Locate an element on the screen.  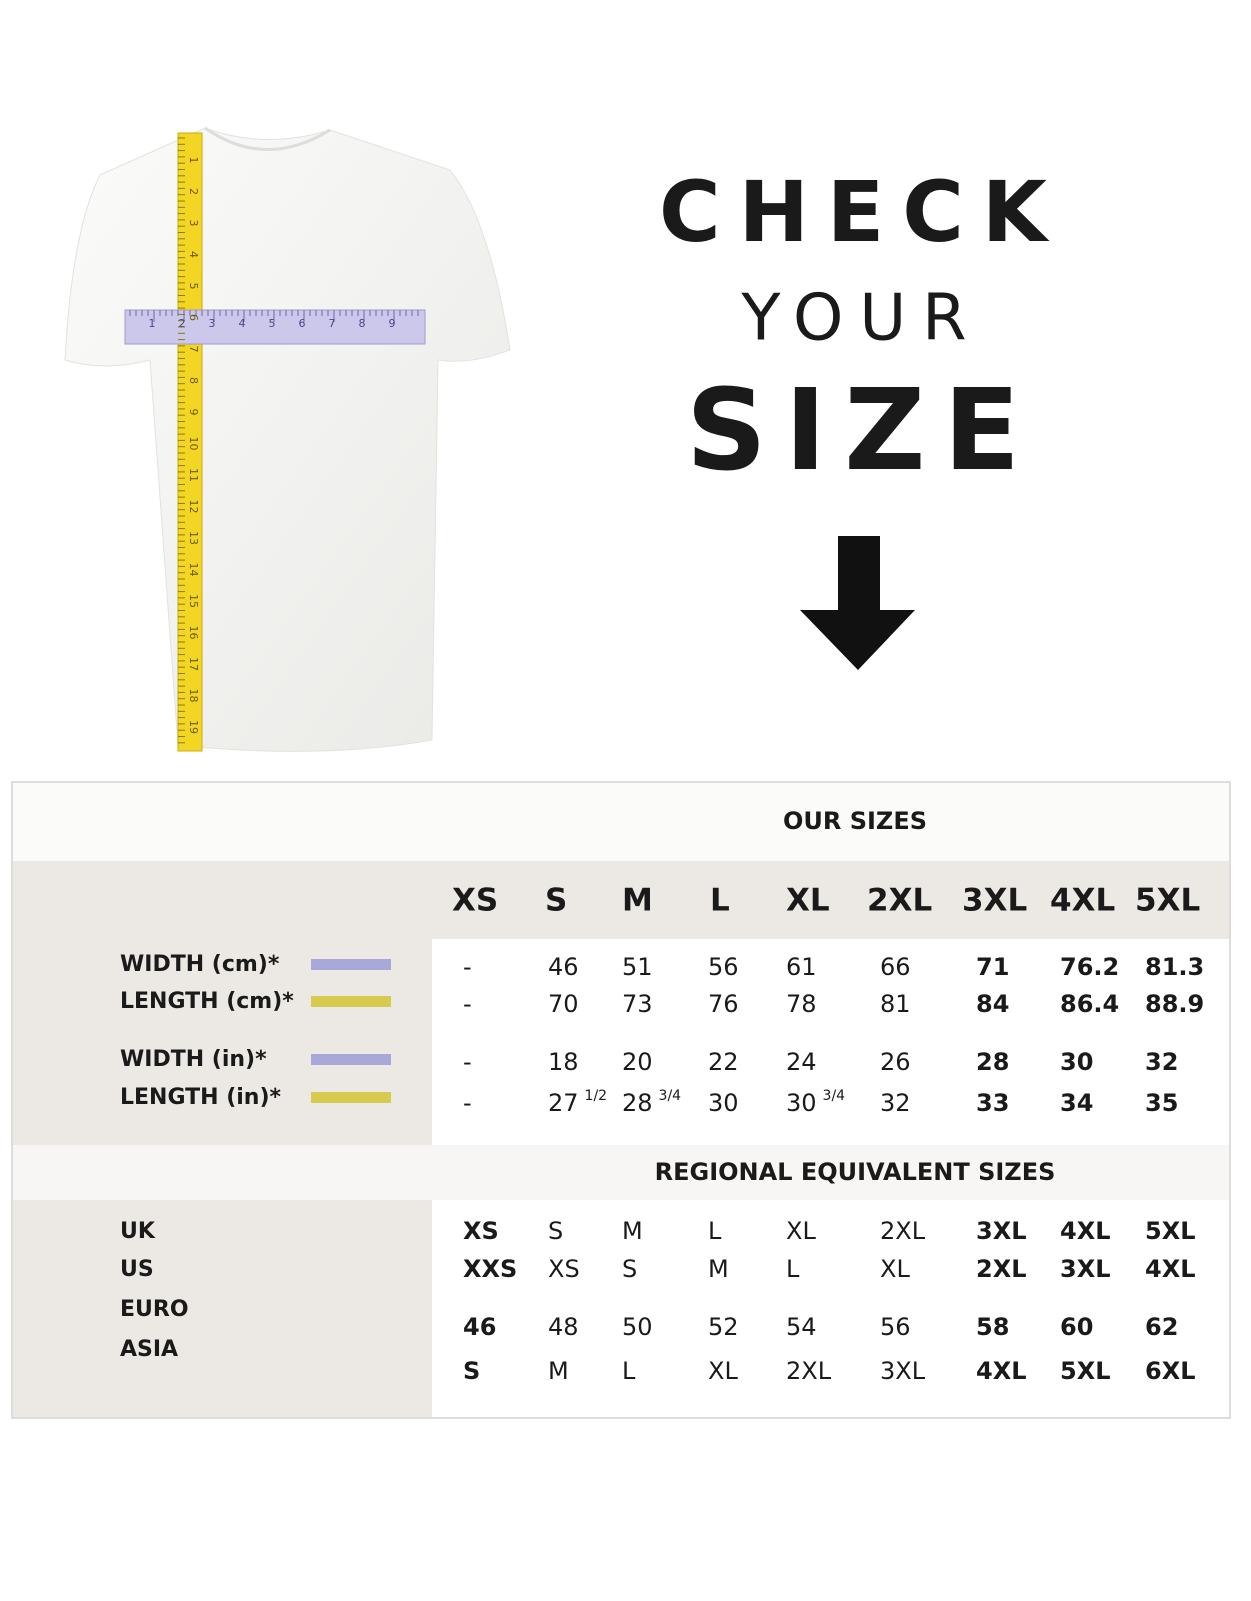
table-cell: 60 is located at coordinates (1076, 1327).